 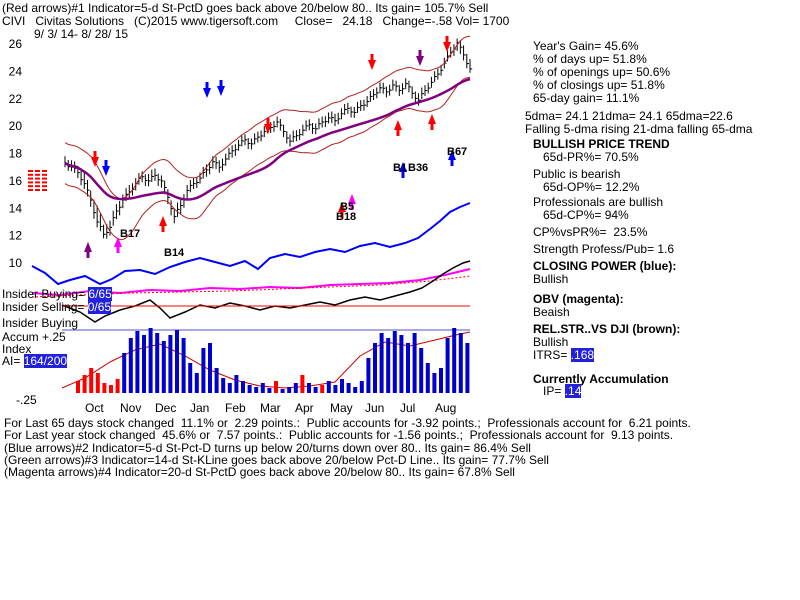 I want to click on month-label: Apr, so click(x=304, y=408).